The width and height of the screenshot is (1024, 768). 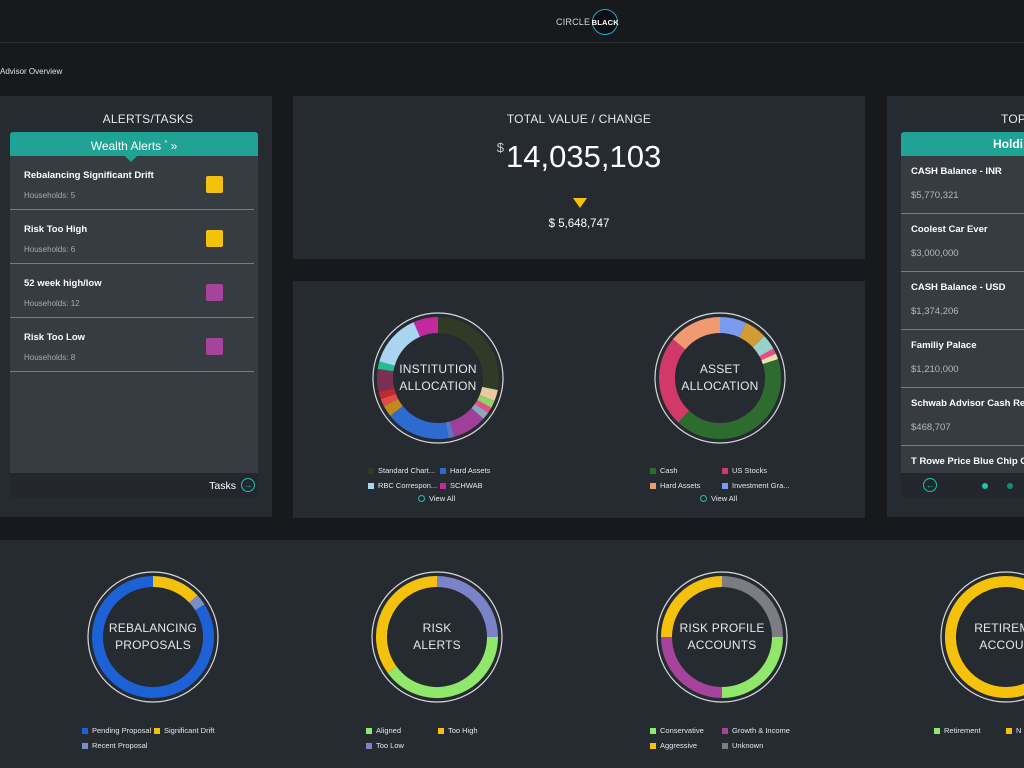 I want to click on sub-bar, so click(x=512, y=69).